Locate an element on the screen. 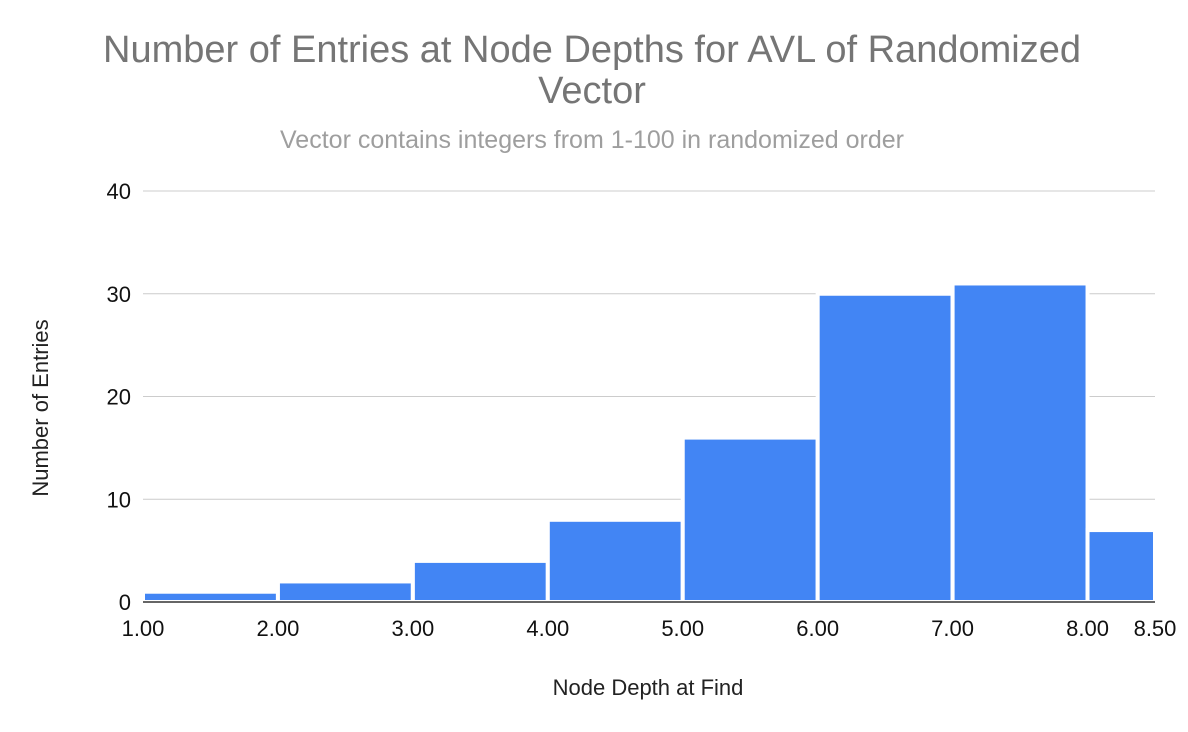 This screenshot has width=1188, height=732. x-tick-label: 1.00 is located at coordinates (143, 628).